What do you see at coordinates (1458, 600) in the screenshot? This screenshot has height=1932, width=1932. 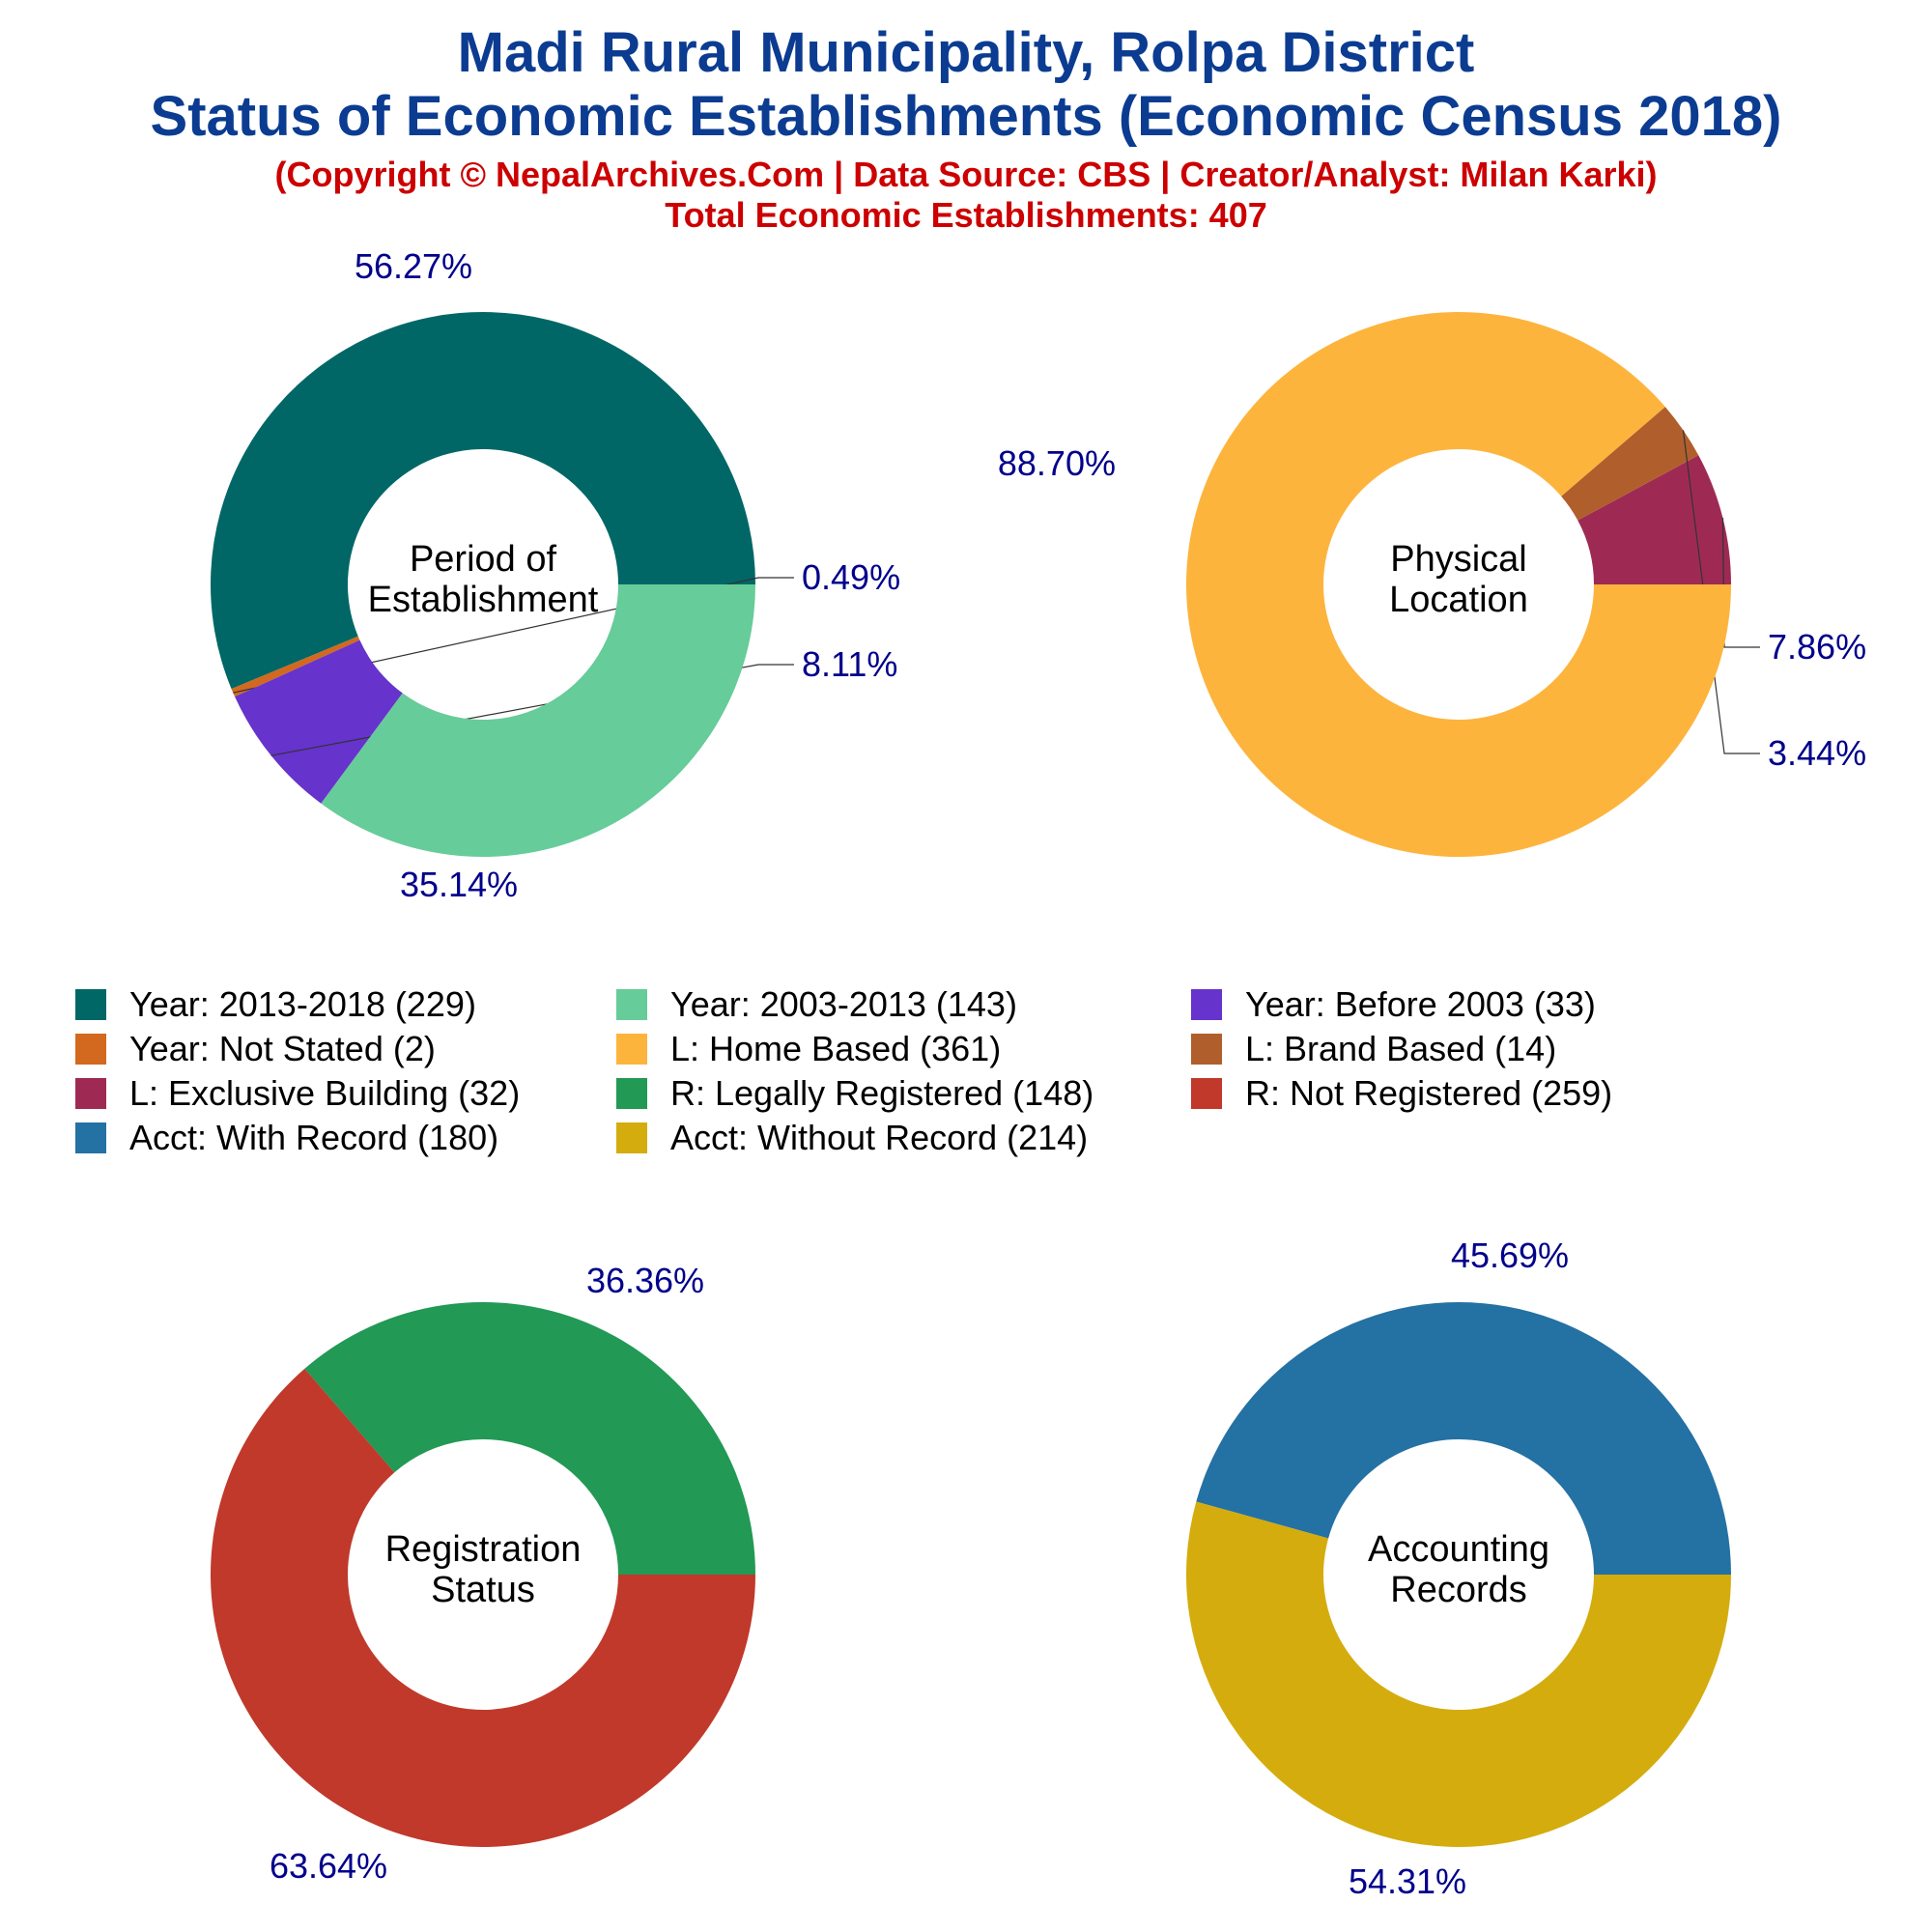 I see `donut-center-label: Location` at bounding box center [1458, 600].